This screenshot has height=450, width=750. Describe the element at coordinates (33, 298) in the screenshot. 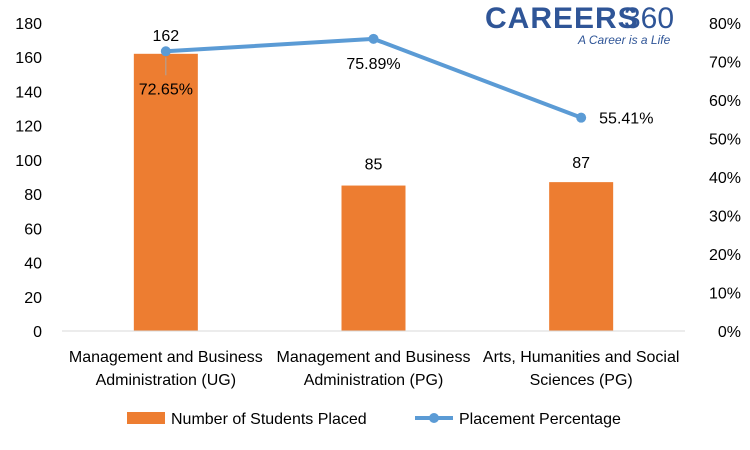

I see `left-axis-tick-label: 20` at that location.